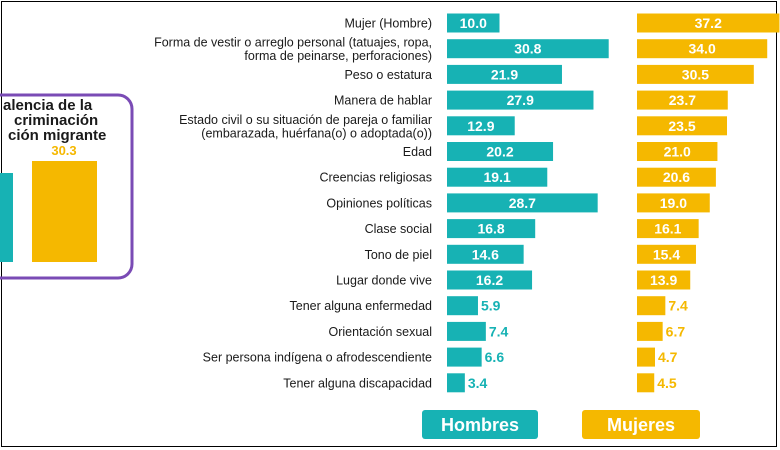 The image size is (780, 450). What do you see at coordinates (380, 332) in the screenshot?
I see `category-label: Orientación sexual` at bounding box center [380, 332].